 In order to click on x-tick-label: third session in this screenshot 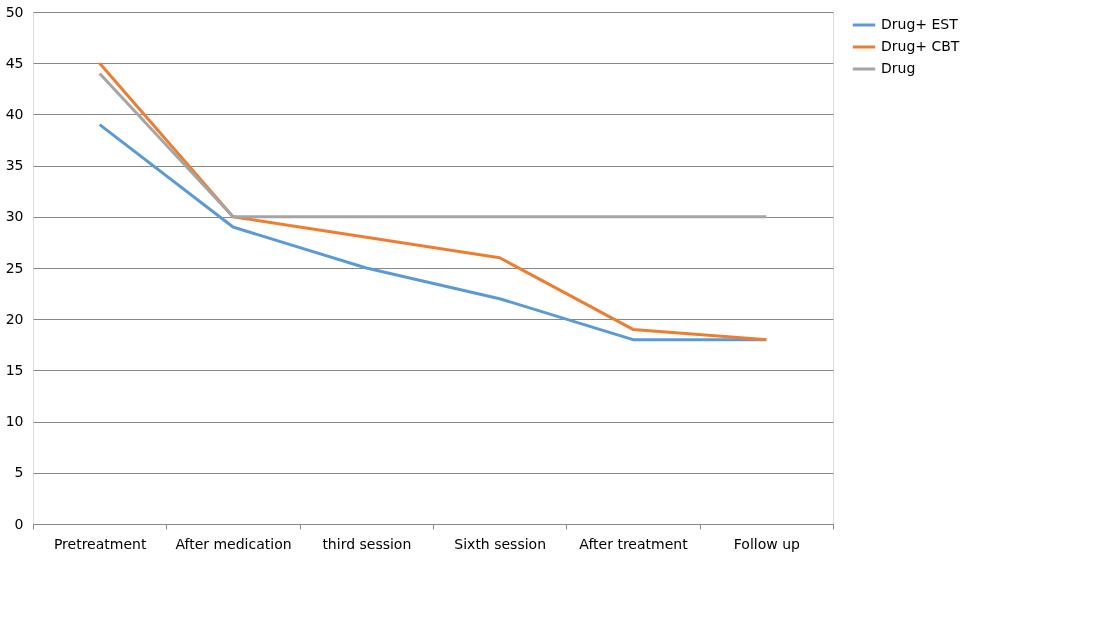, I will do `click(367, 543)`.